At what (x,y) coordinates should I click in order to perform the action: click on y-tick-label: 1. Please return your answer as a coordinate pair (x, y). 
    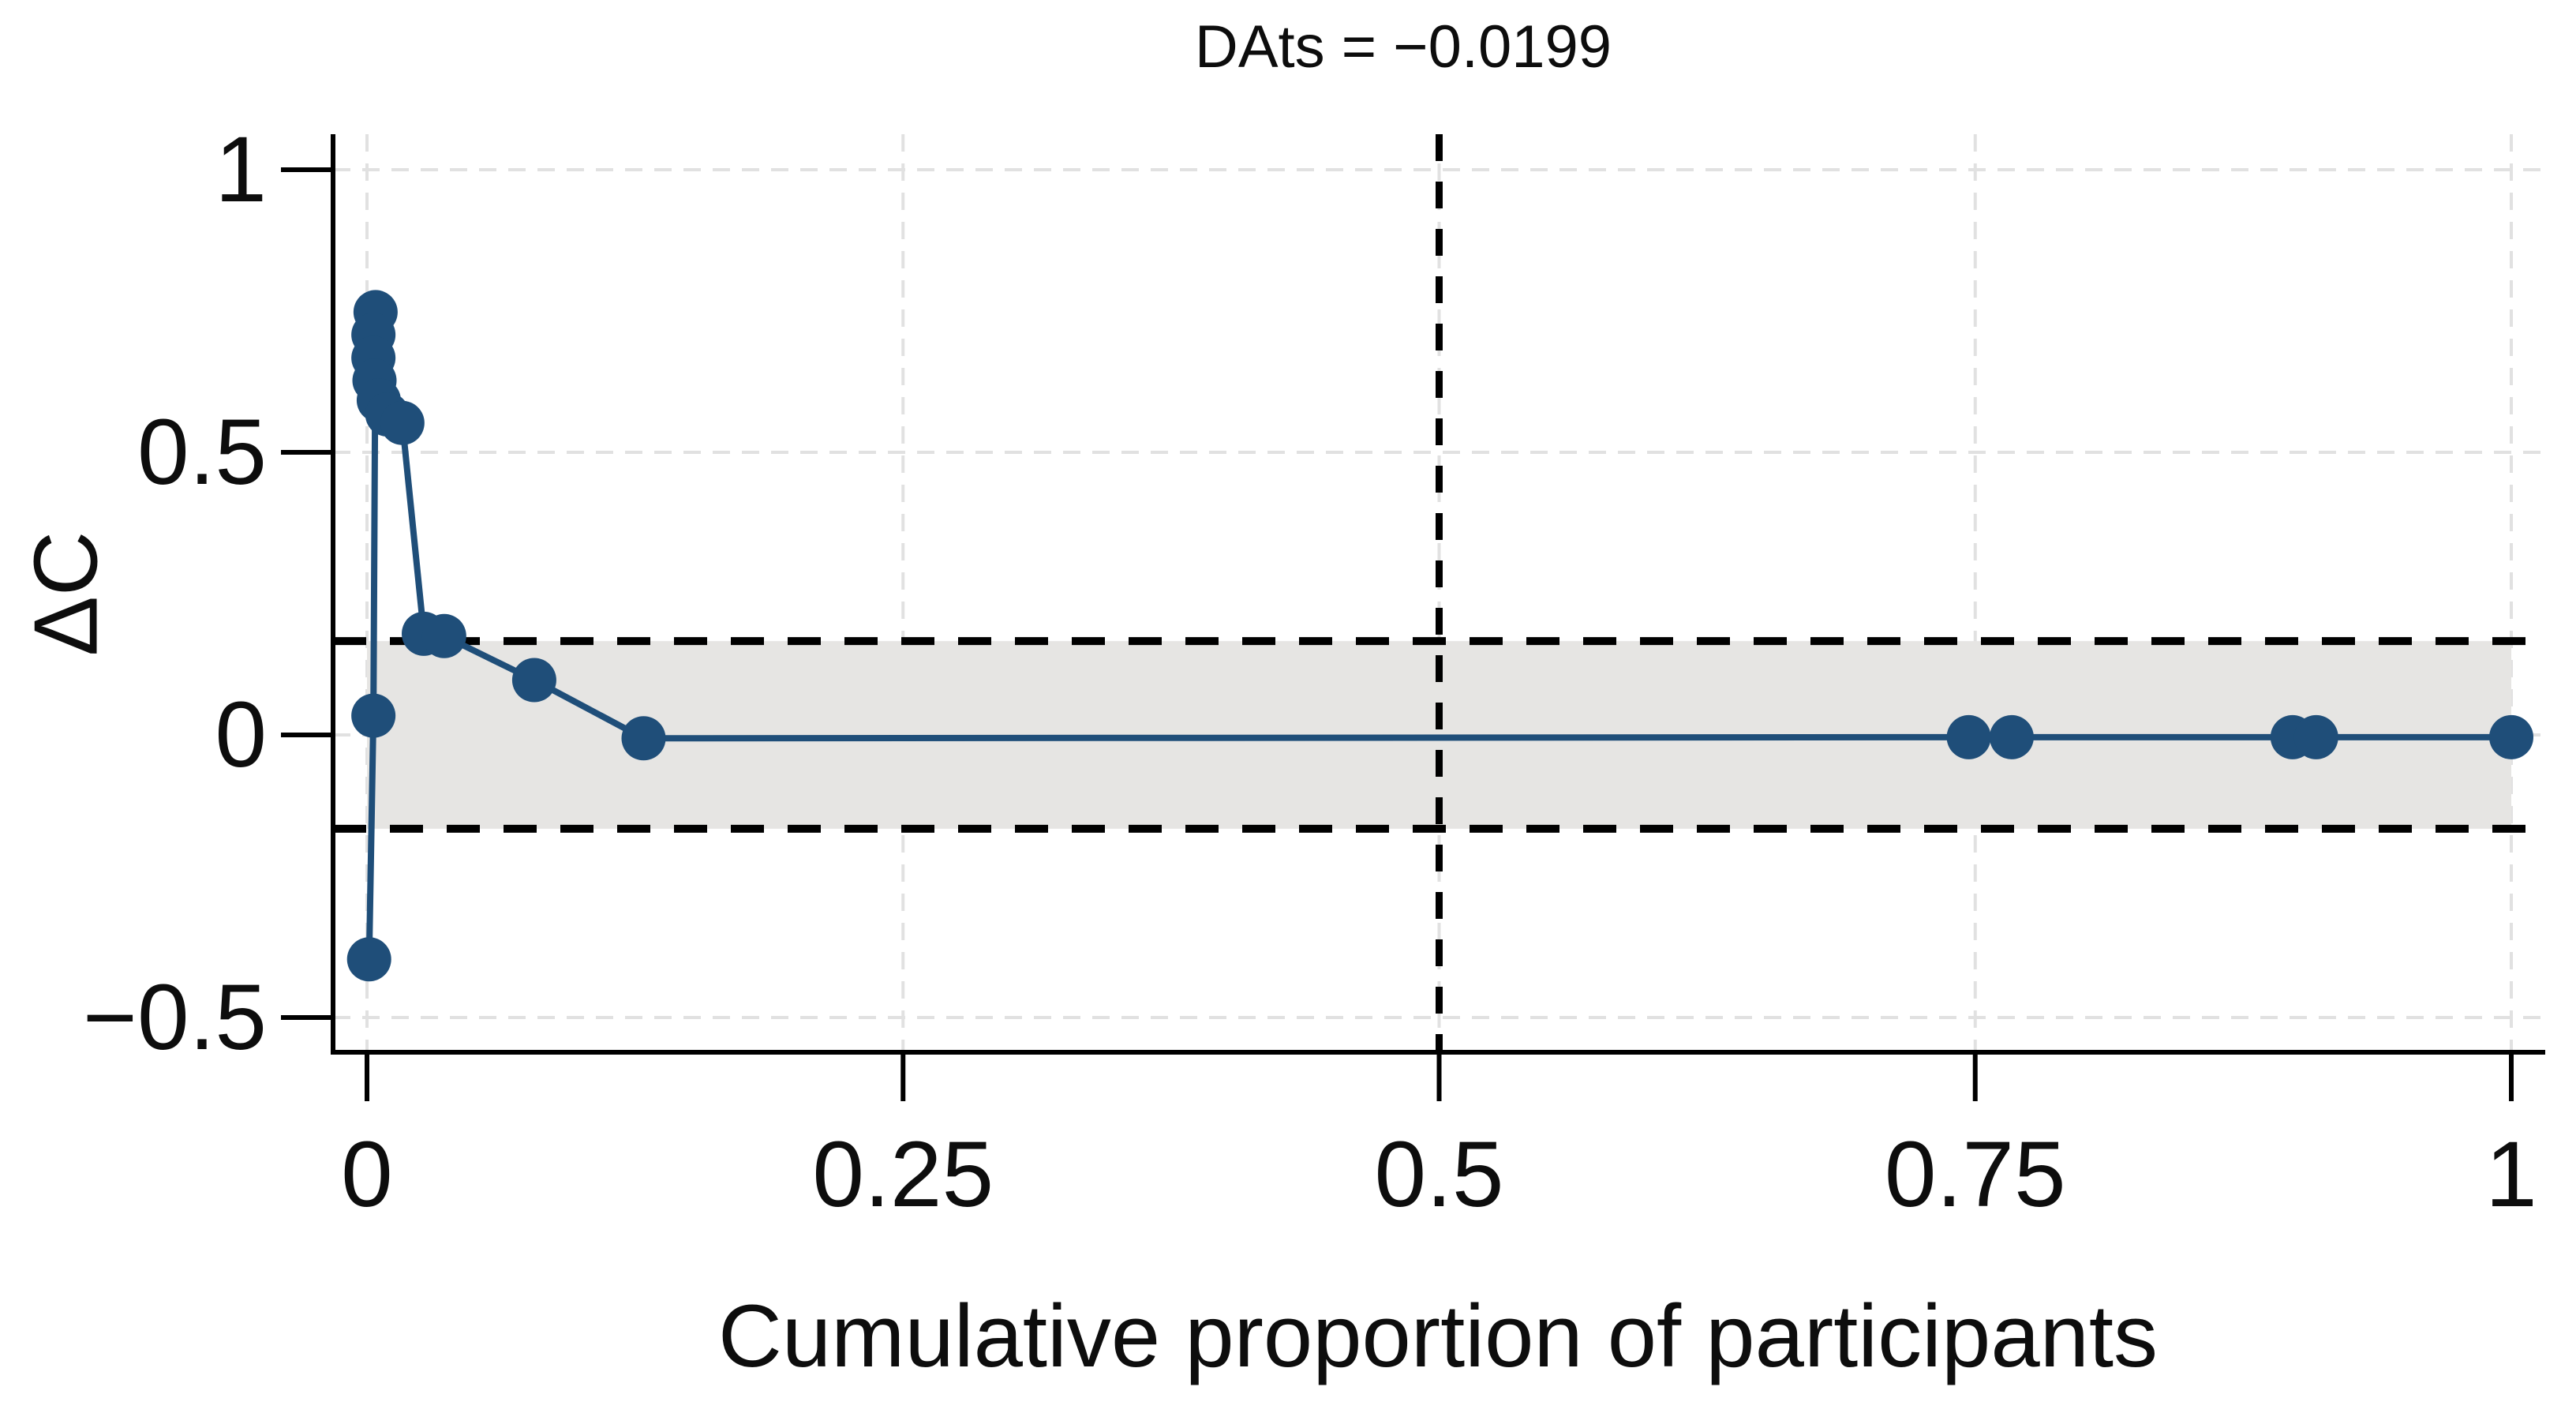
    Looking at the image, I should click on (241, 170).